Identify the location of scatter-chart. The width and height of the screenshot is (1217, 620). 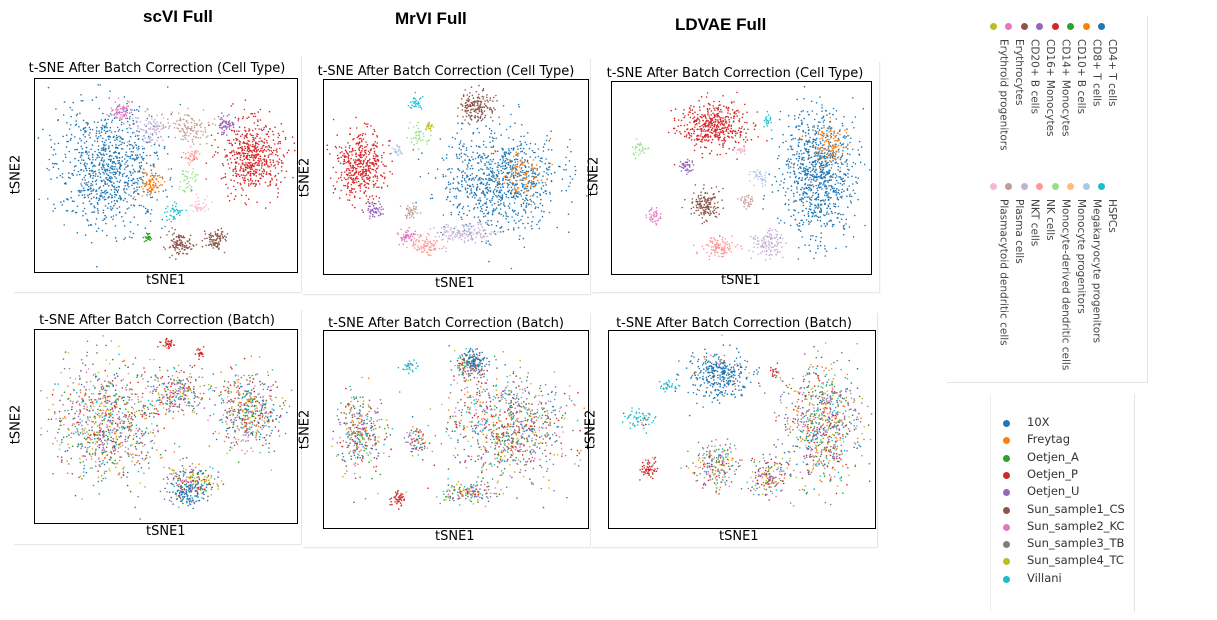
(457, 177).